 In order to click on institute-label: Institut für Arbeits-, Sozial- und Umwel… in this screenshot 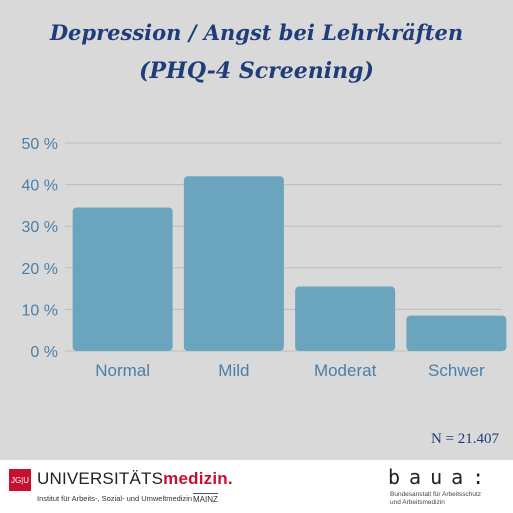, I will do `click(115, 498)`.